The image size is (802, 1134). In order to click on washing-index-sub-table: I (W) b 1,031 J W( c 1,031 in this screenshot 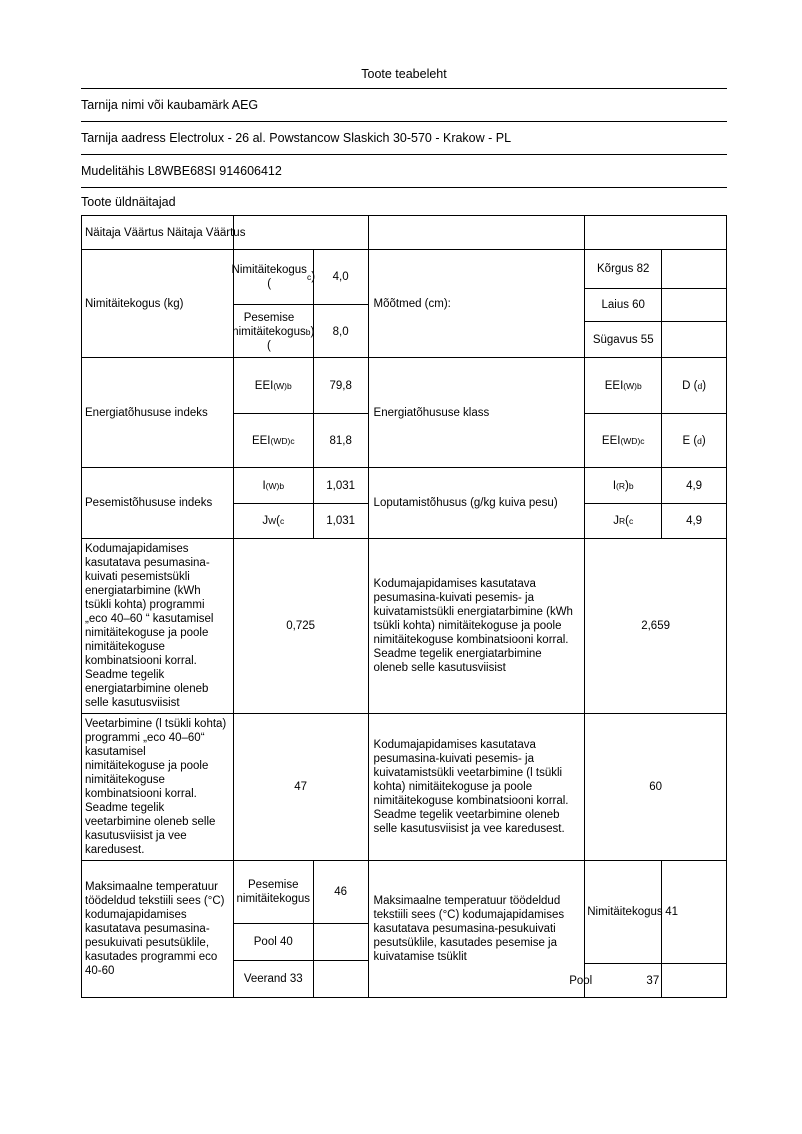, I will do `click(300, 503)`.